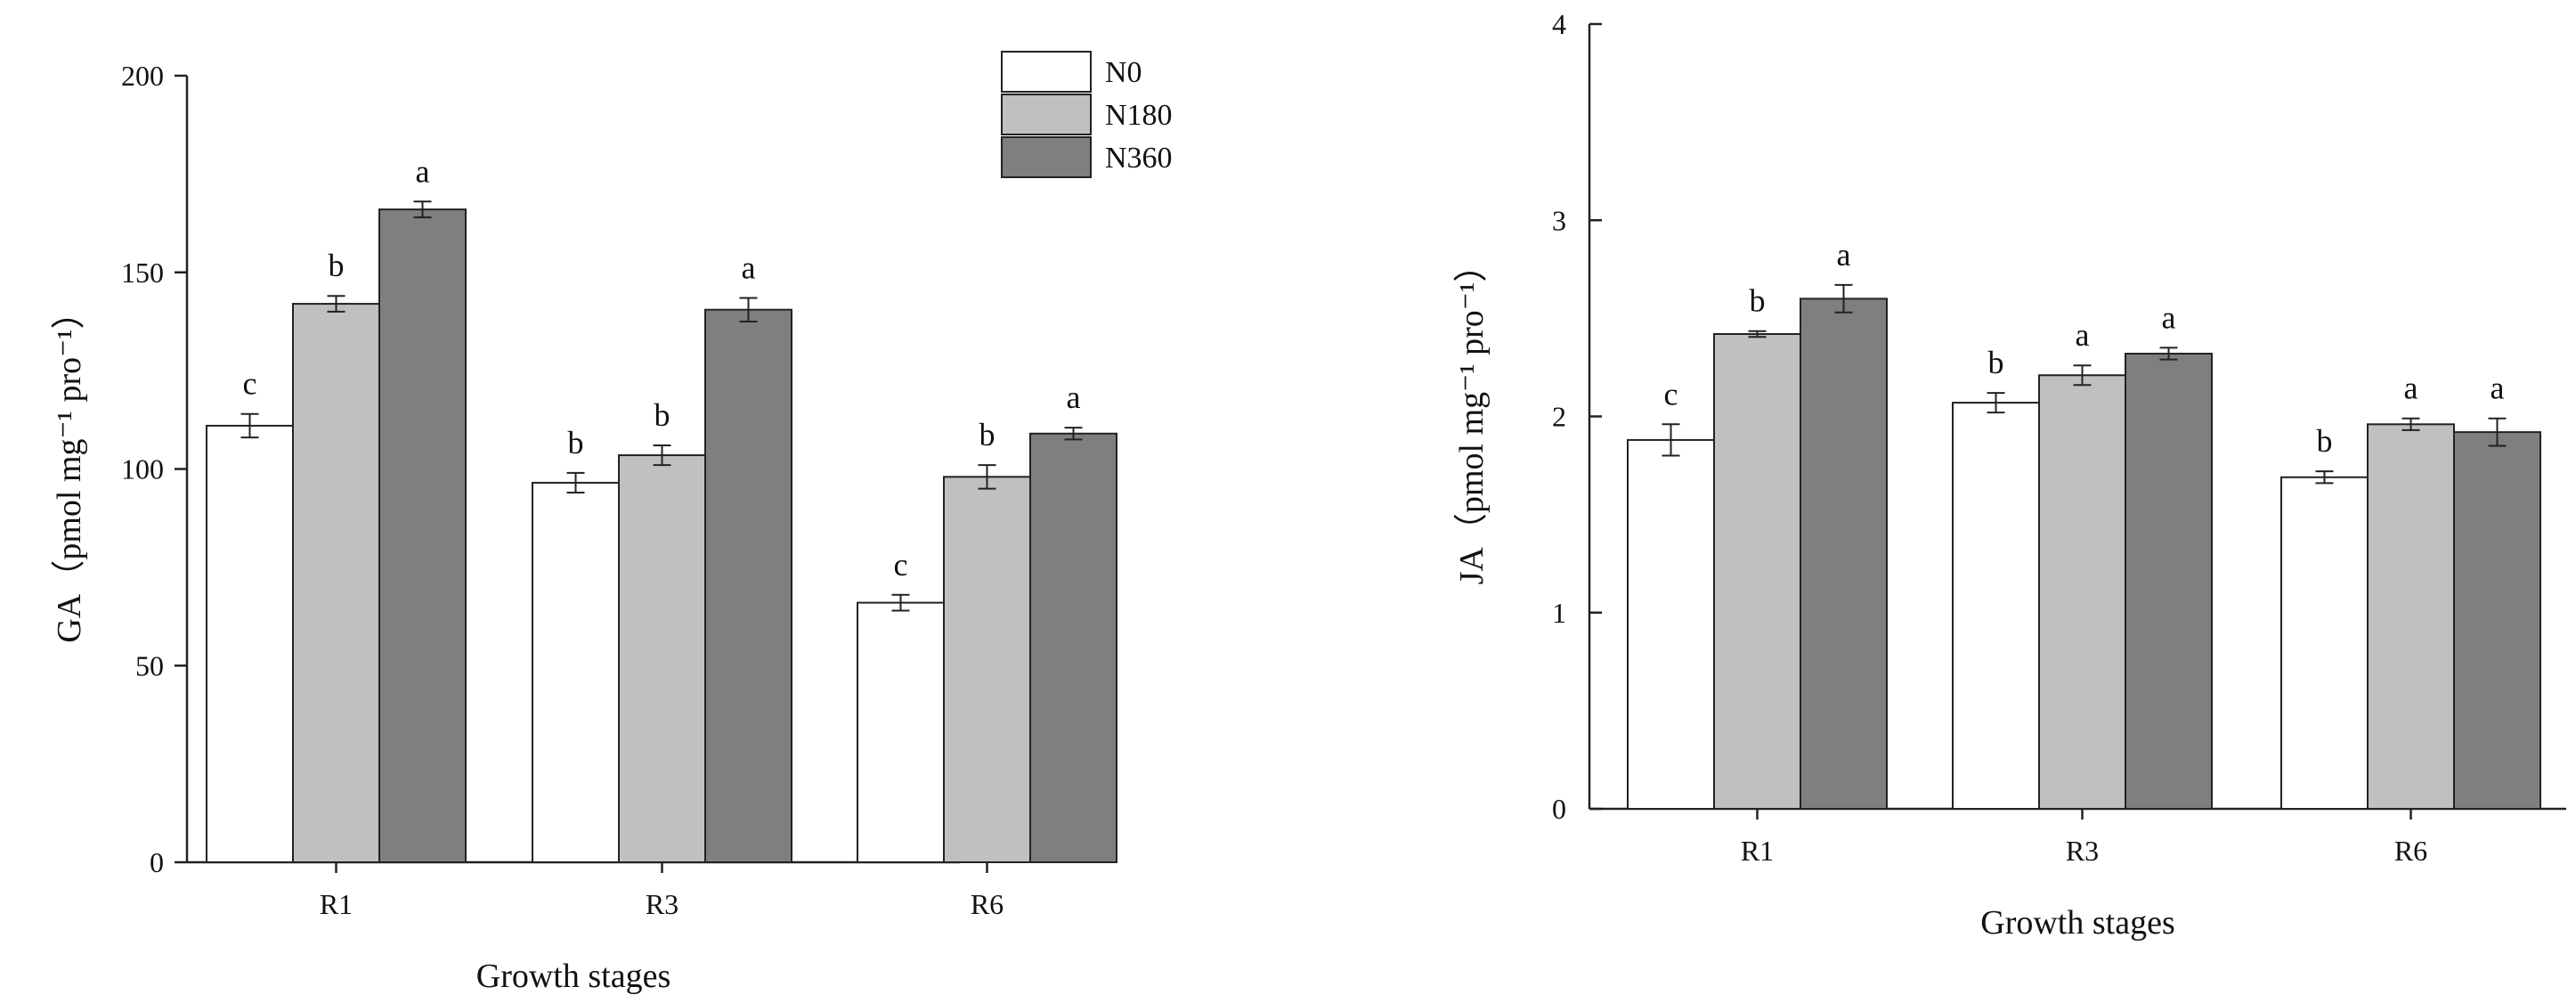 The height and width of the screenshot is (1003, 2576). I want to click on legend: N0 N180 N360, so click(1087, 115).